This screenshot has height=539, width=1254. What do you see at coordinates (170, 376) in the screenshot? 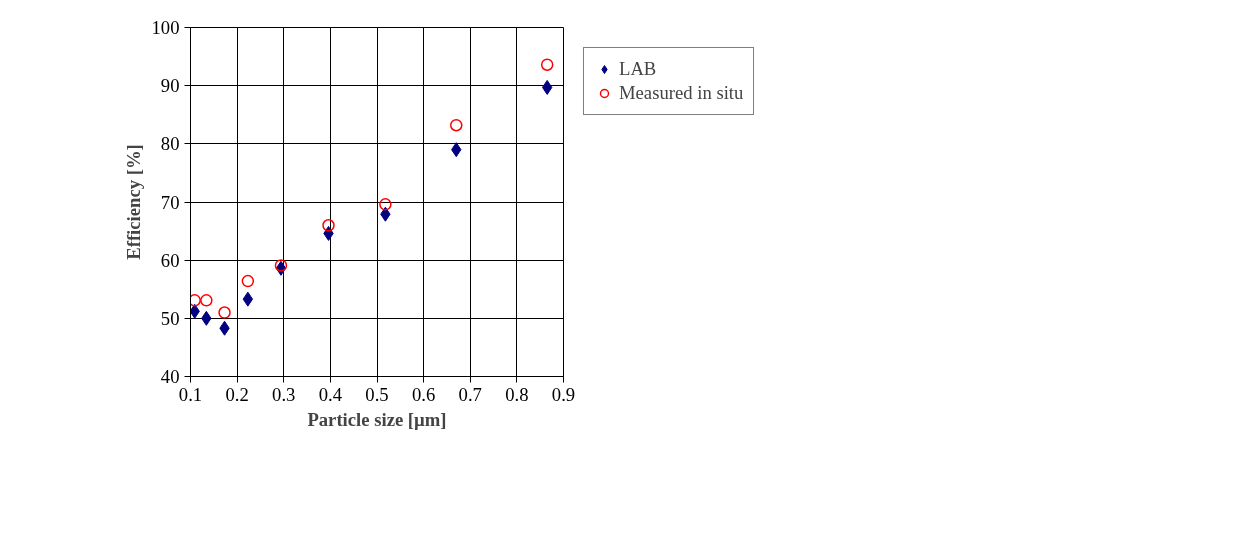
I see `y-tick-label: 40` at bounding box center [170, 376].